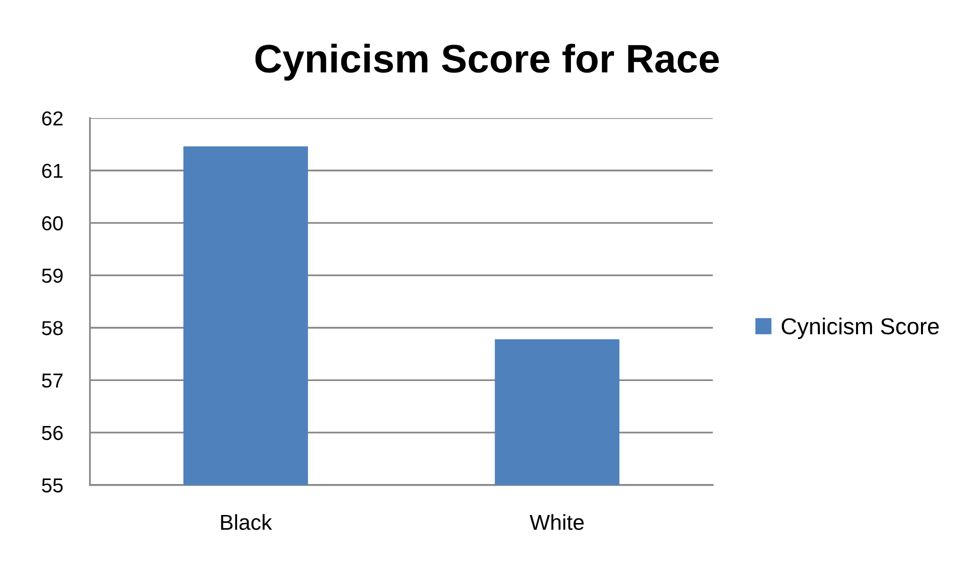 This screenshot has width=953, height=565. Describe the element at coordinates (52, 485) in the screenshot. I see `y-tick-label: 55` at that location.